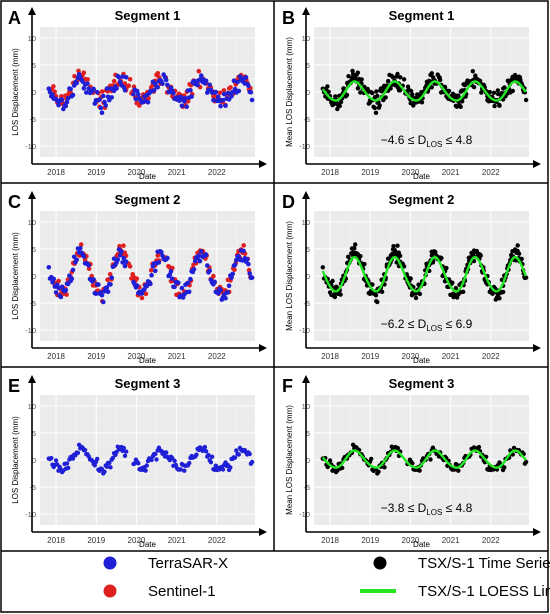 The width and height of the screenshot is (550, 614). Describe the element at coordinates (30, 146) in the screenshot. I see `y-tick-label: -10` at that location.